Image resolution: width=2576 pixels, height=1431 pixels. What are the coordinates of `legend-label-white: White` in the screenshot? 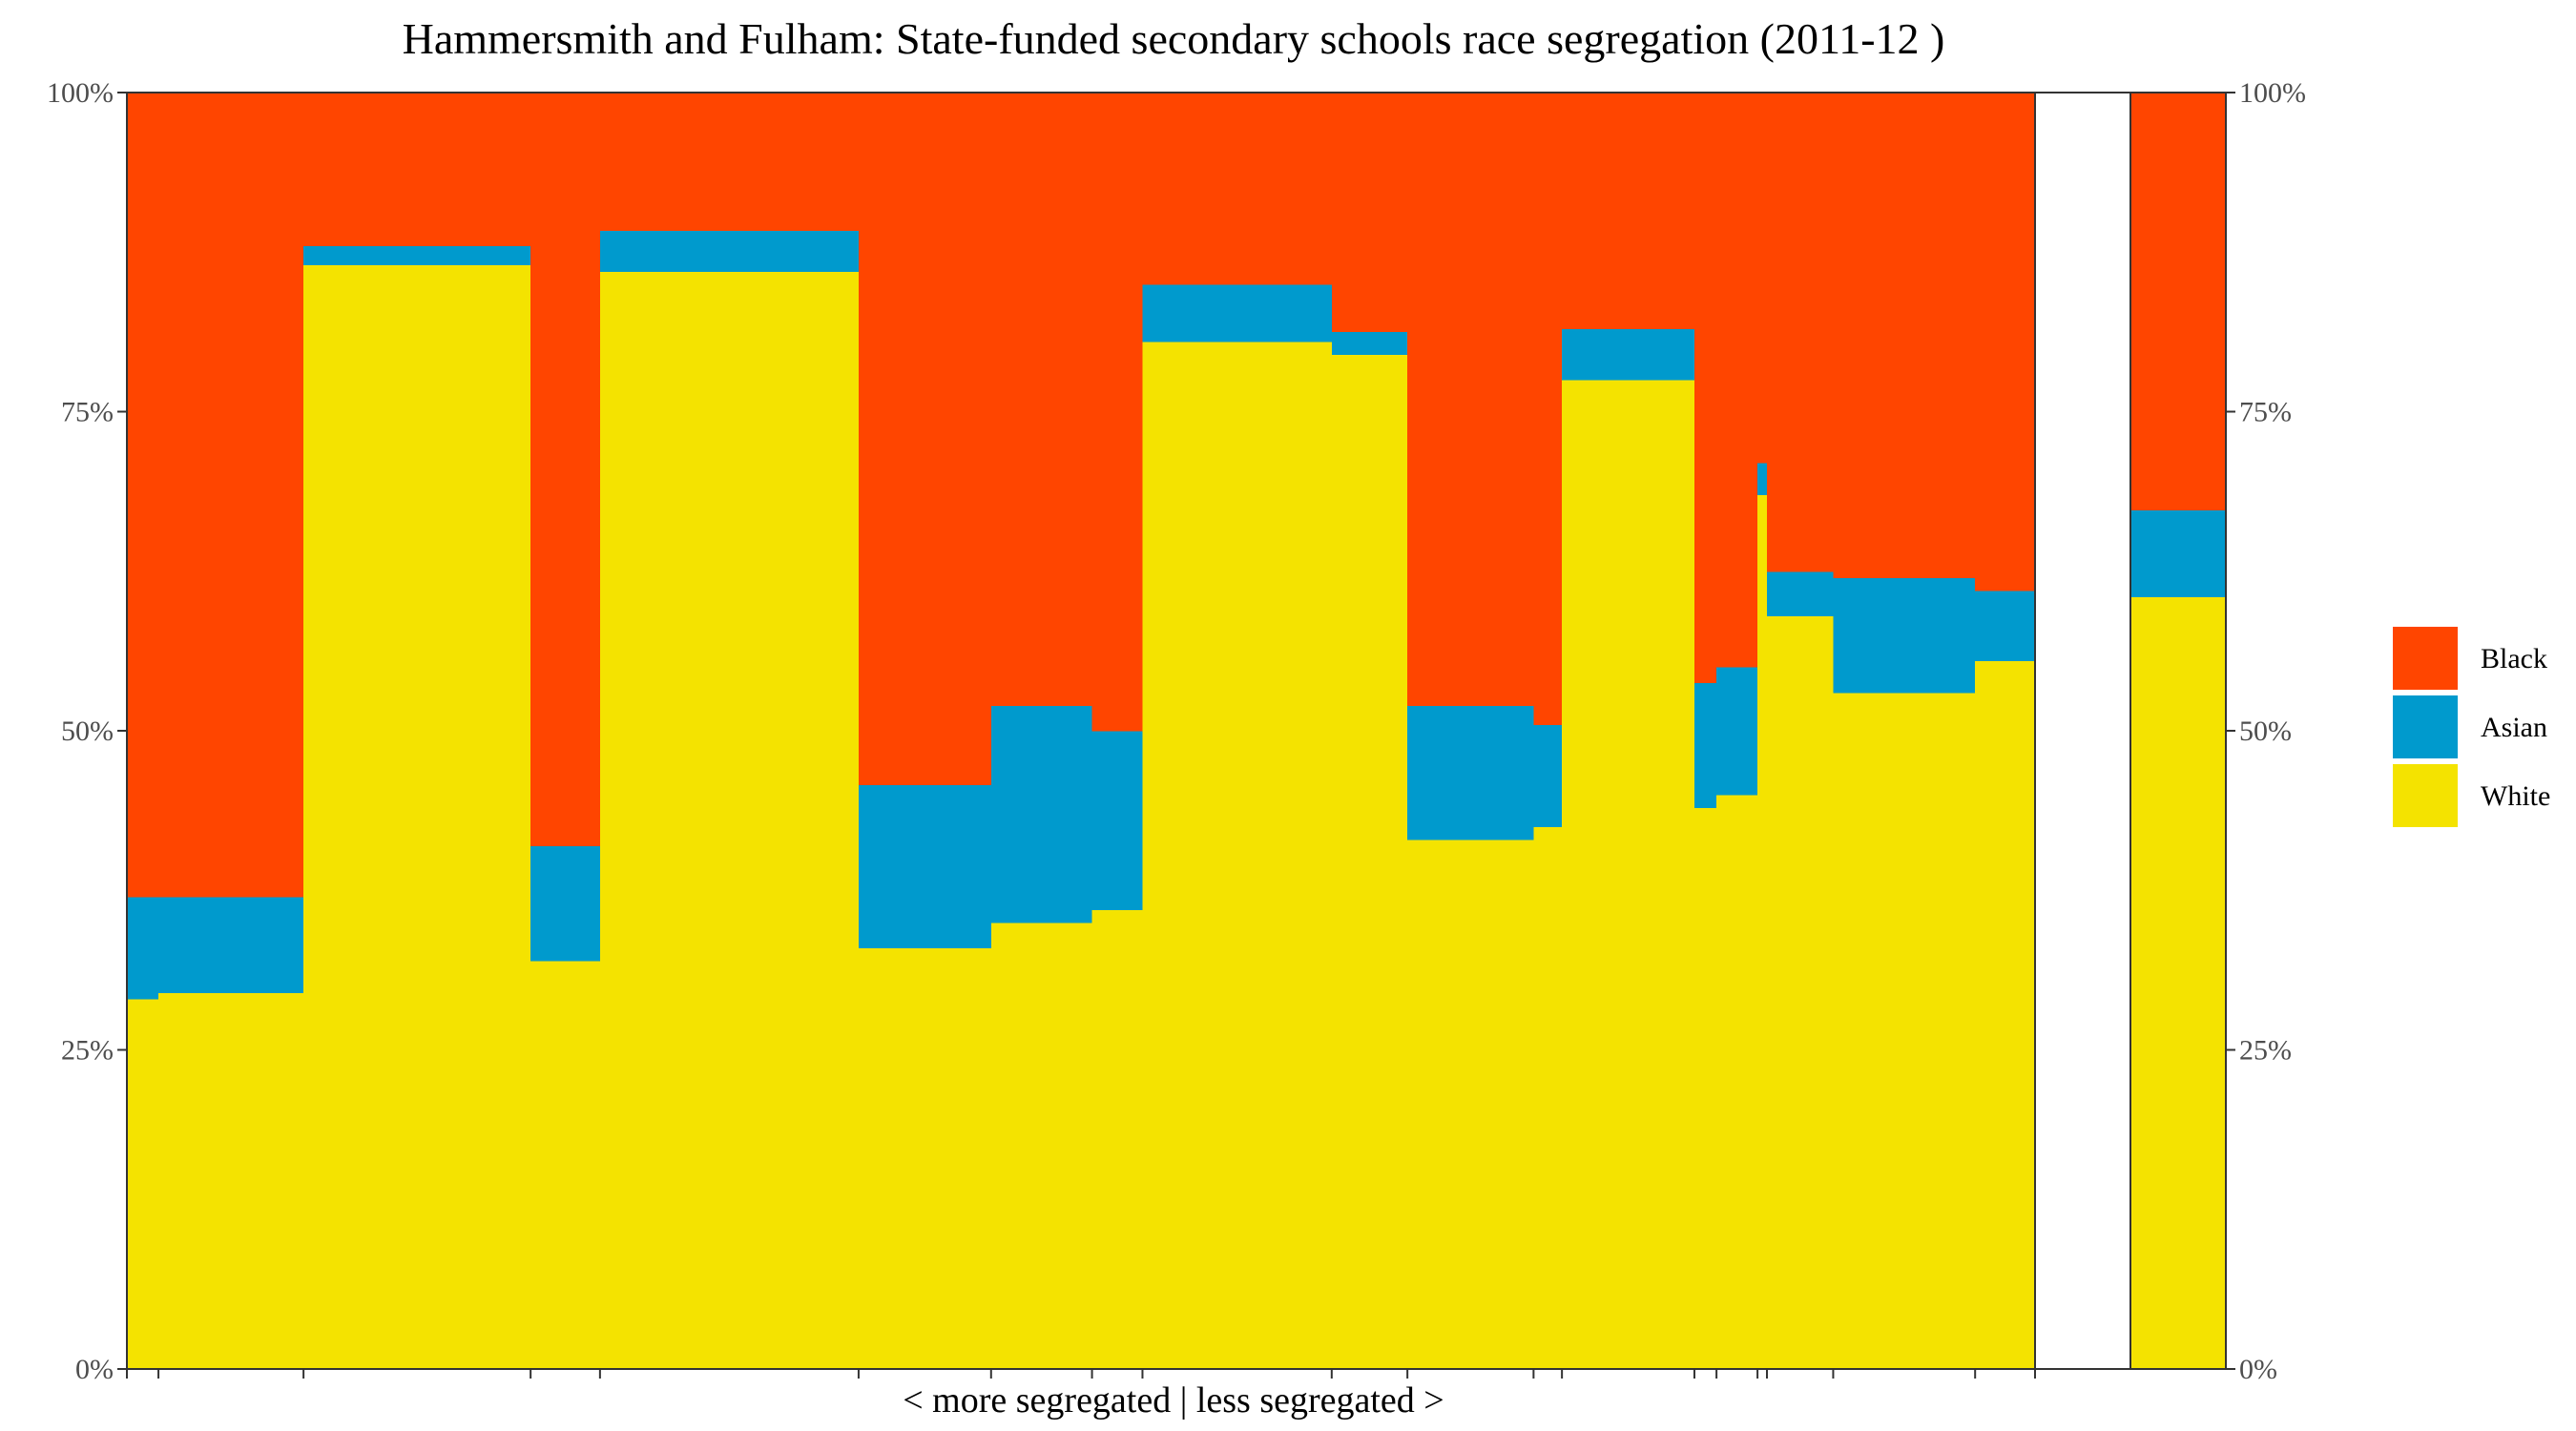 It's located at (2515, 796).